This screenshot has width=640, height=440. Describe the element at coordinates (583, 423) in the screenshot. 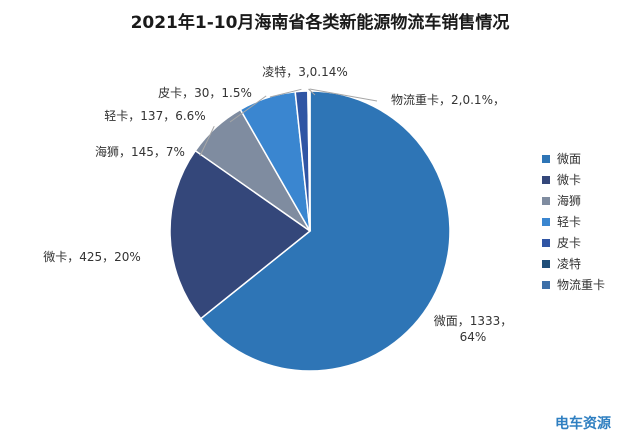

I see `watermark-logo: 电车资源` at that location.